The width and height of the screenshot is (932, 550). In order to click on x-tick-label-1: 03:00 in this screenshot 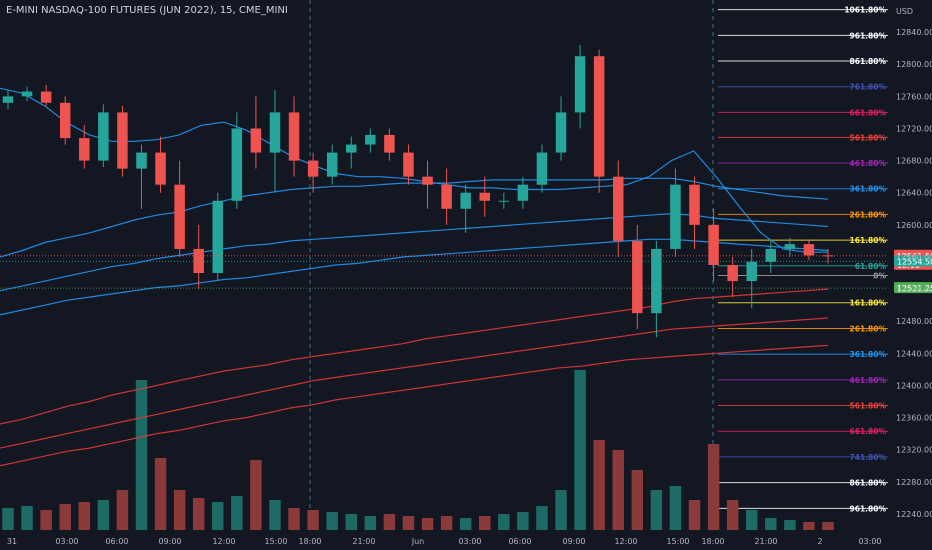, I will do `click(66, 541)`.